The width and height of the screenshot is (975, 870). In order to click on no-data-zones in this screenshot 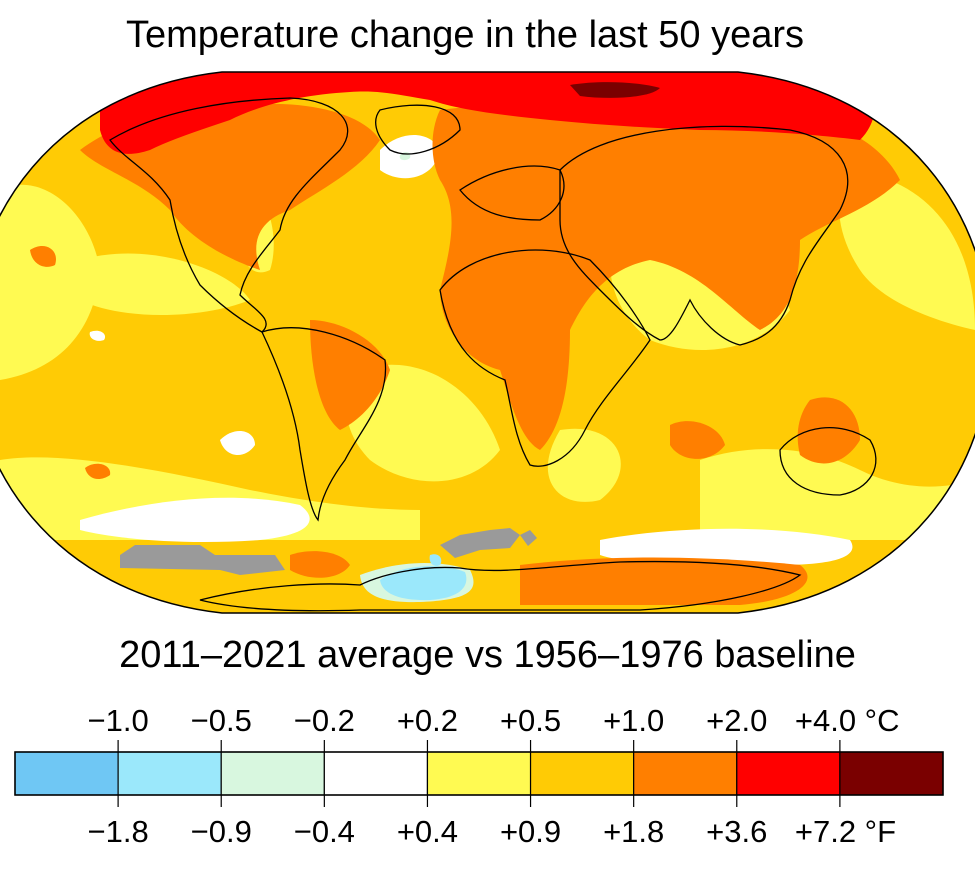, I will do `click(328, 551)`.